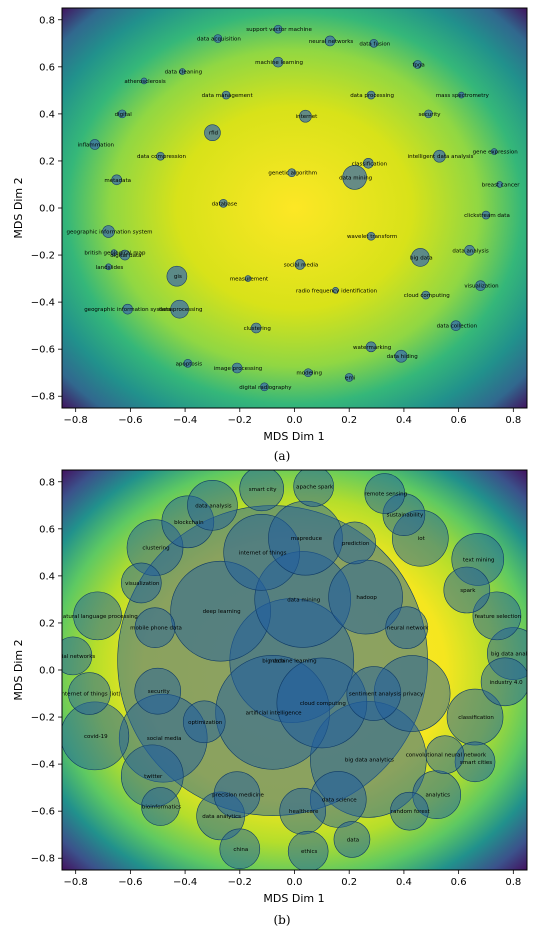 The image size is (550, 934). What do you see at coordinates (74, 657) in the screenshot?
I see `point-label-b-22: social networks` at bounding box center [74, 657].